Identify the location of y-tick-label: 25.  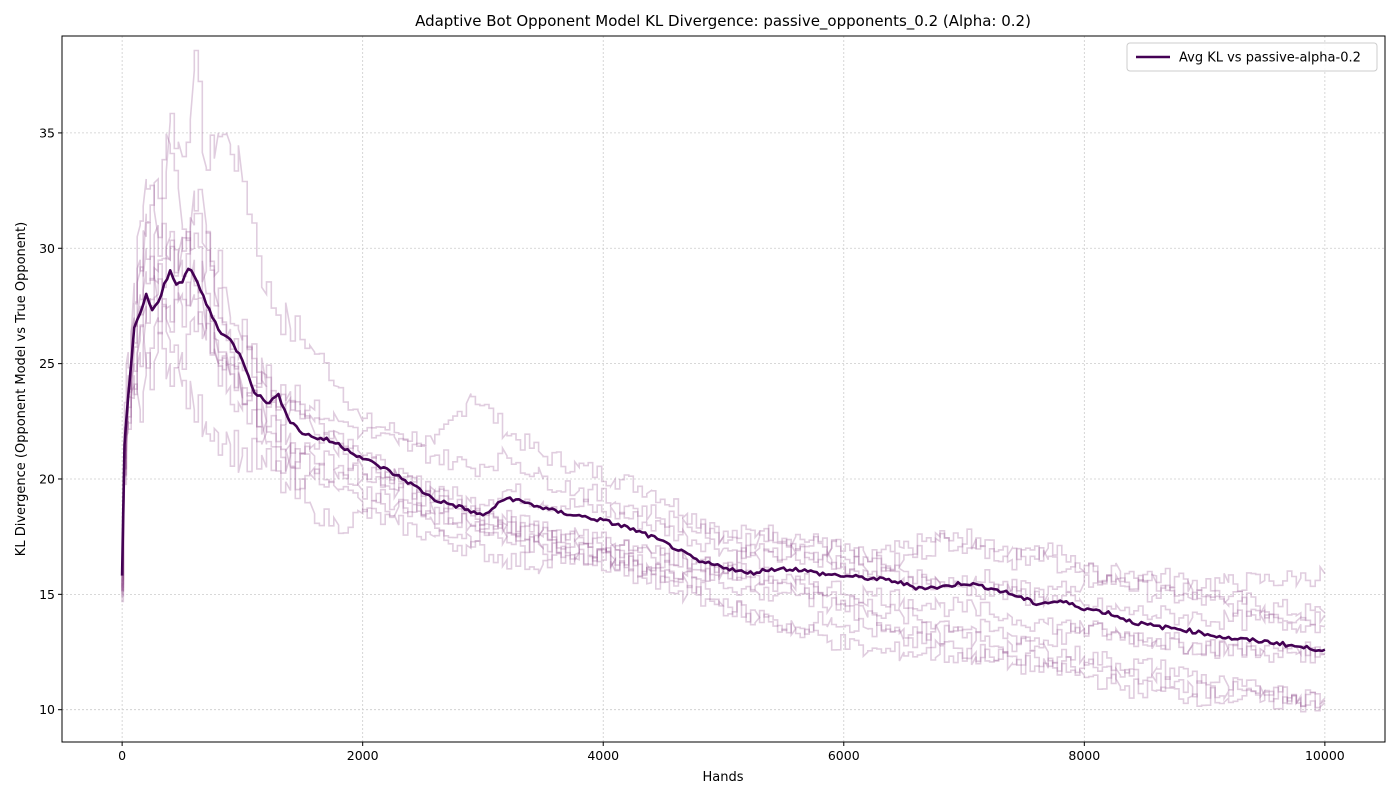
(47, 363).